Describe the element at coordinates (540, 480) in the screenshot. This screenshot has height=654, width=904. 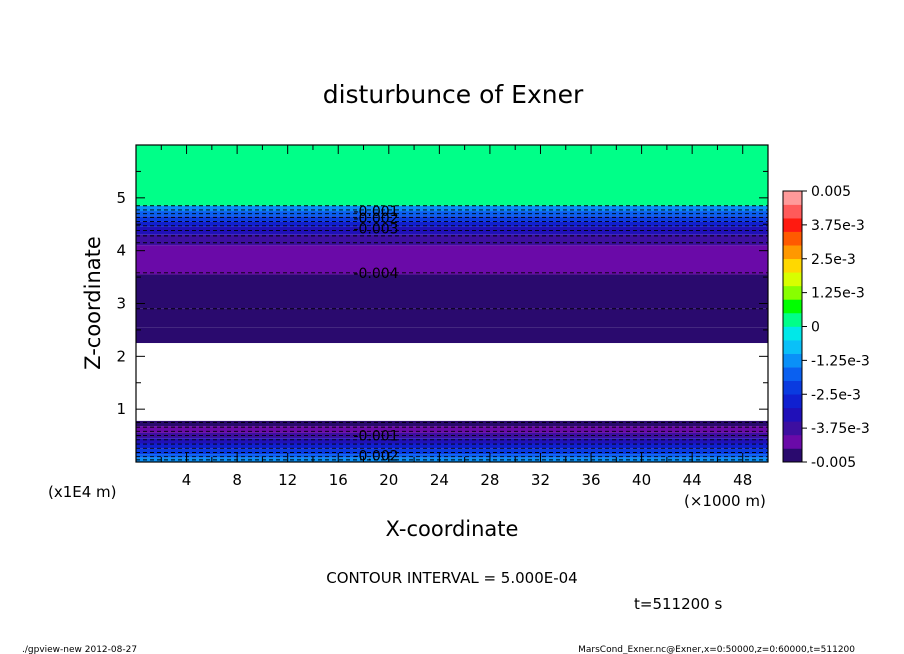
I see `x-tick-label: 32` at that location.